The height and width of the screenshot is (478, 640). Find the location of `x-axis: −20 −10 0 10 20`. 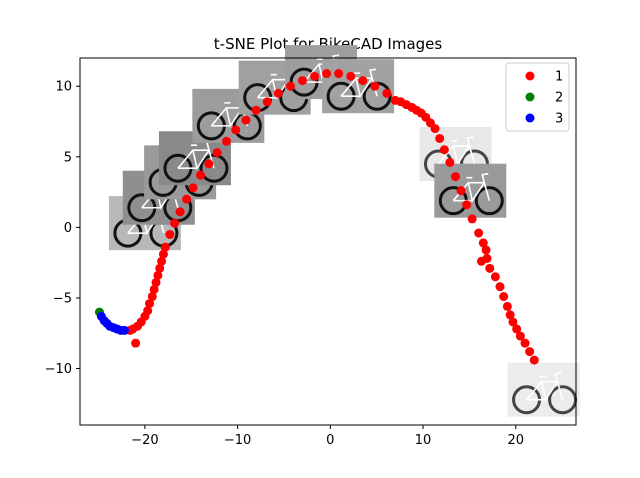

x-axis: −20 −10 0 10 20 is located at coordinates (327, 436).